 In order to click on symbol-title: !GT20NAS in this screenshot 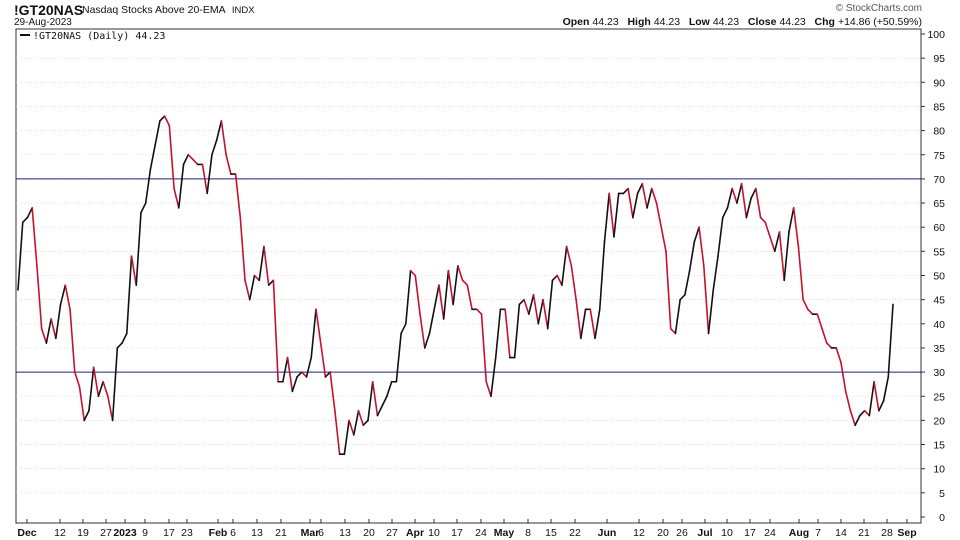, I will do `click(49, 10)`.